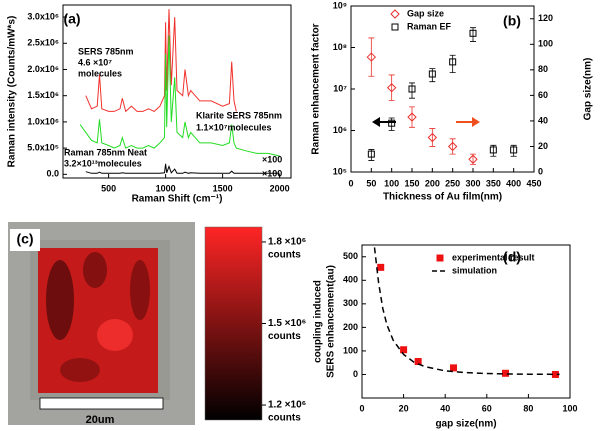  I want to click on panel-label-box, so click(25, 240).